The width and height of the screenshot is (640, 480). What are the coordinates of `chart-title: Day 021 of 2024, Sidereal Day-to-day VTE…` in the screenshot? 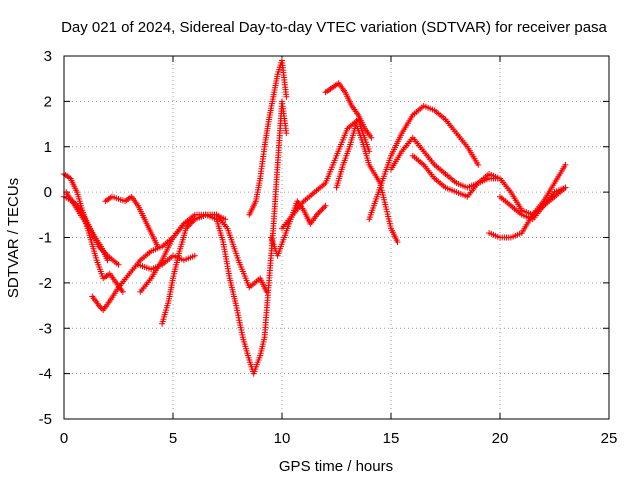 It's located at (334, 27).